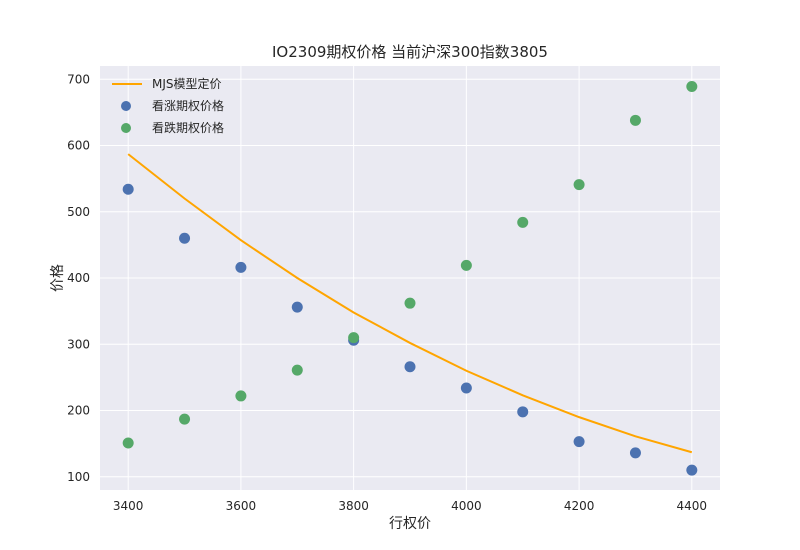 The image size is (800, 550). Describe the element at coordinates (188, 127) in the screenshot. I see `legend-label-put: 看跌期权价格` at that location.